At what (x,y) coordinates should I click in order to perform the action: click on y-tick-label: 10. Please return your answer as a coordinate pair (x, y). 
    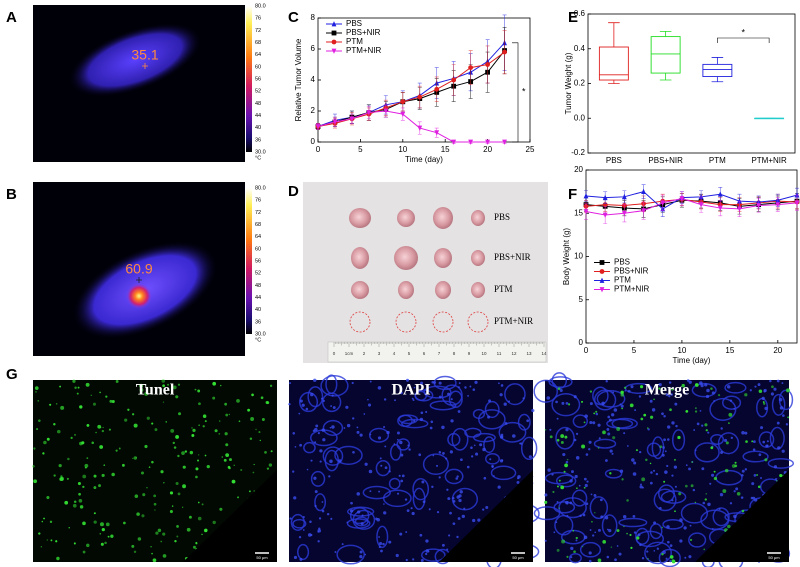
    Looking at the image, I should click on (578, 256).